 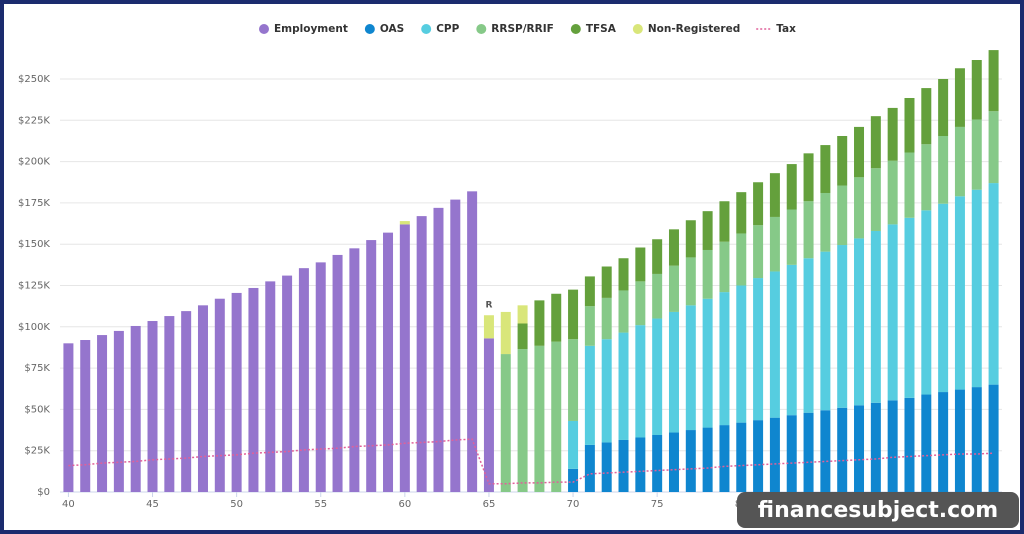 I want to click on y-tick-label: $150K, so click(x=34, y=244).